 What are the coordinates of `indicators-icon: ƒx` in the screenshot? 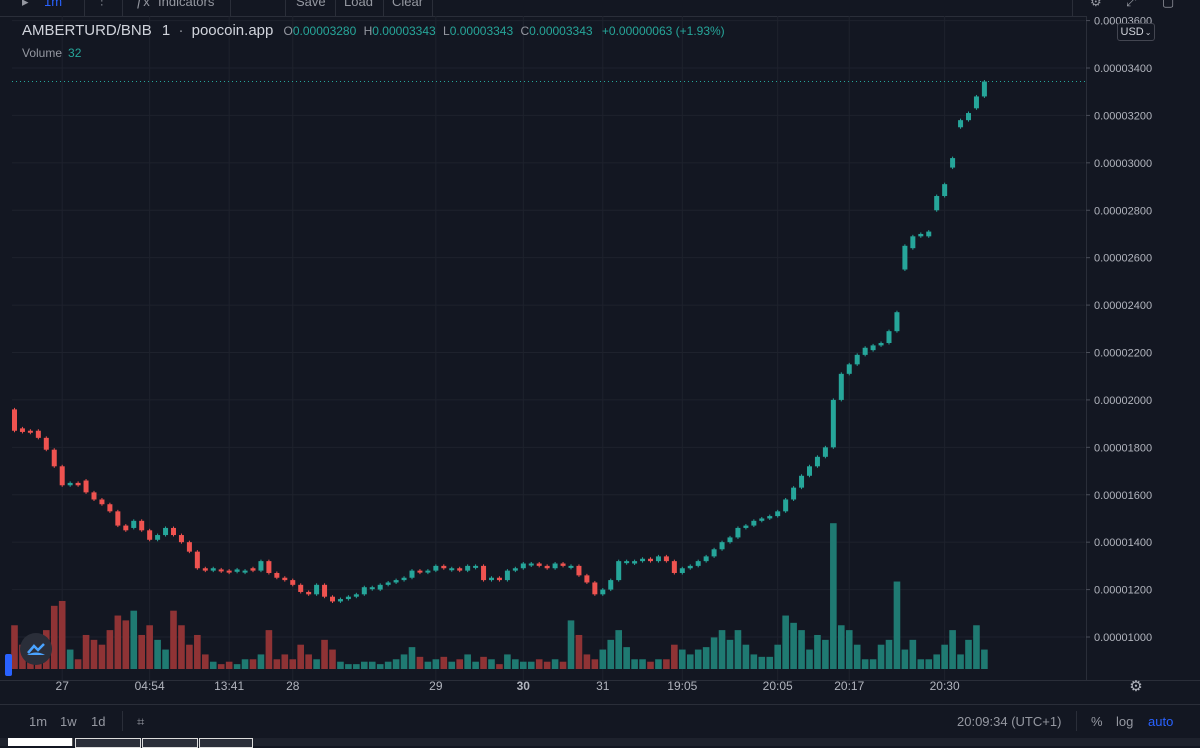 It's located at (143, 4).